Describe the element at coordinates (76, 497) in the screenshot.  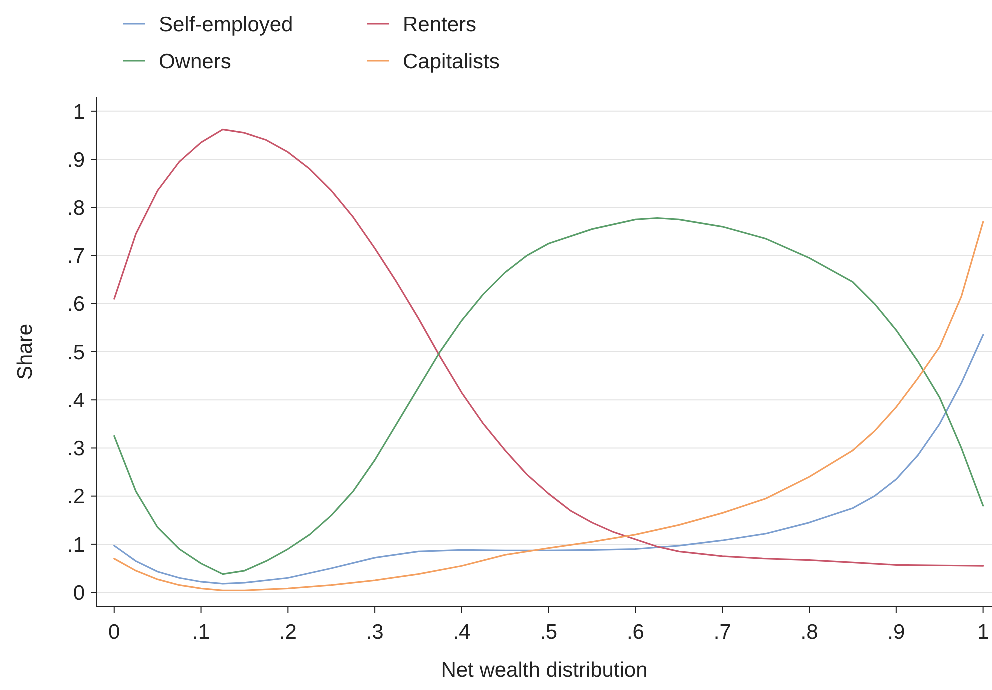
I see `y-tick-label: .2` at that location.